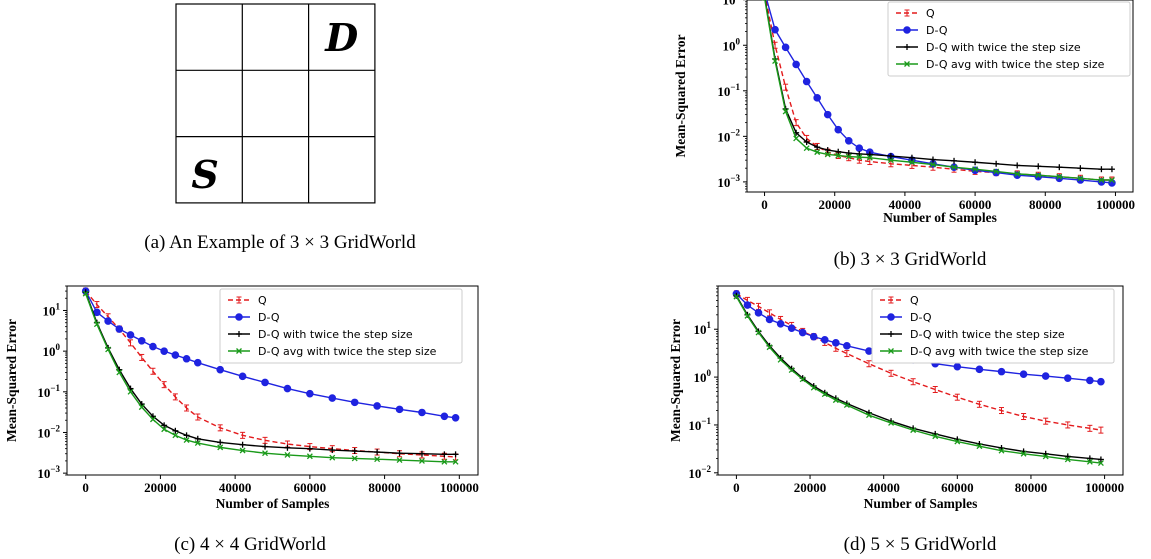 The width and height of the screenshot is (1151, 559). What do you see at coordinates (914, 300) in the screenshot?
I see `legend-label: Q` at bounding box center [914, 300].